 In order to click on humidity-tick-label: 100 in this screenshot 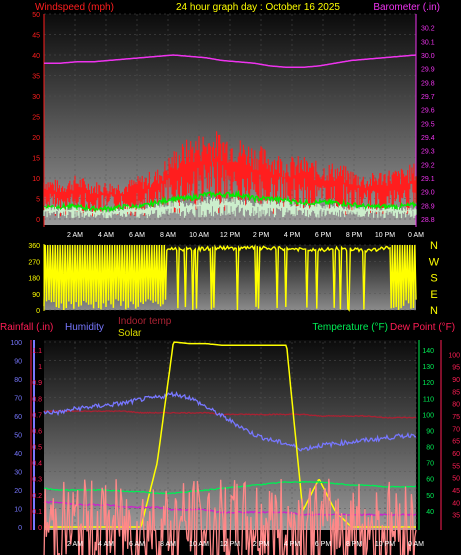, I will do `click(16, 343)`.